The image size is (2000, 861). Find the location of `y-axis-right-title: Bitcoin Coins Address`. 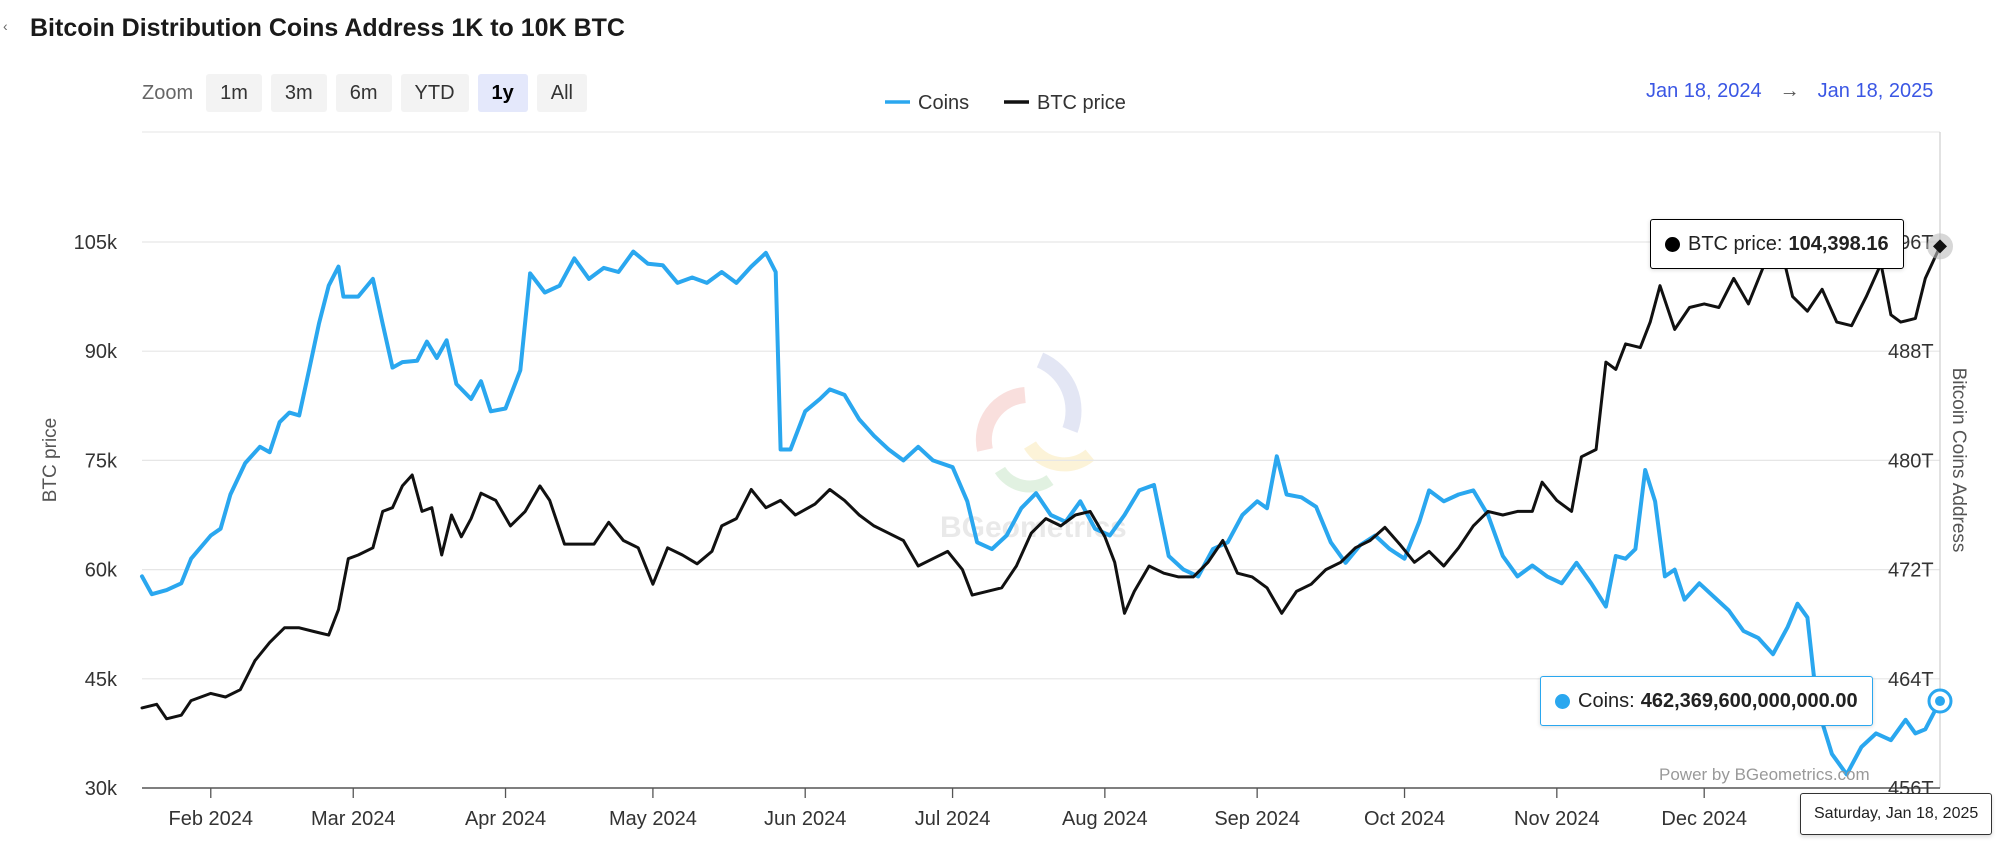

y-axis-right-title: Bitcoin Coins Address is located at coordinates (1958, 460).